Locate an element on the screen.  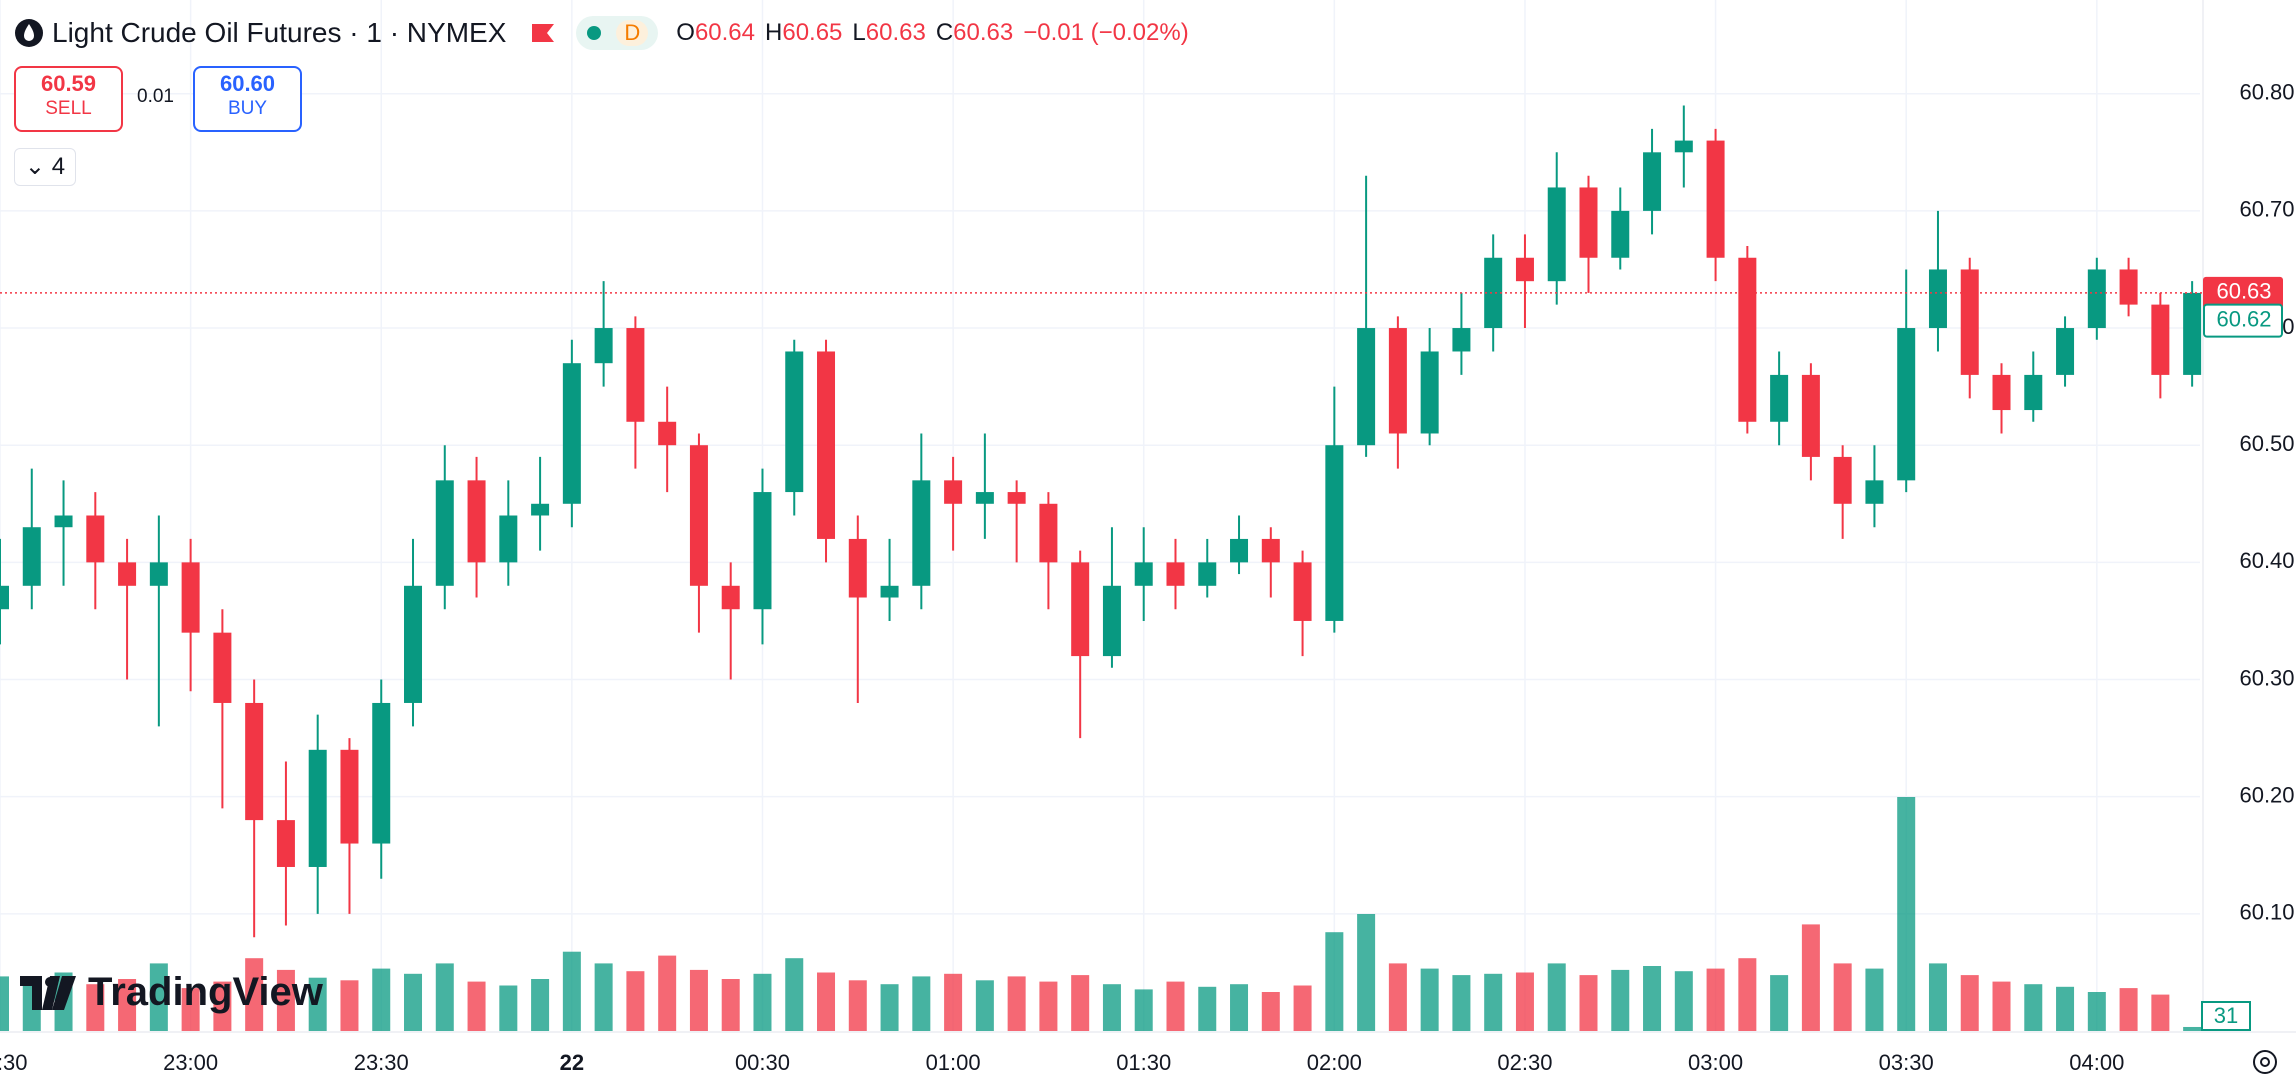
y-tick-label: 60.20 is located at coordinates (2266, 794).